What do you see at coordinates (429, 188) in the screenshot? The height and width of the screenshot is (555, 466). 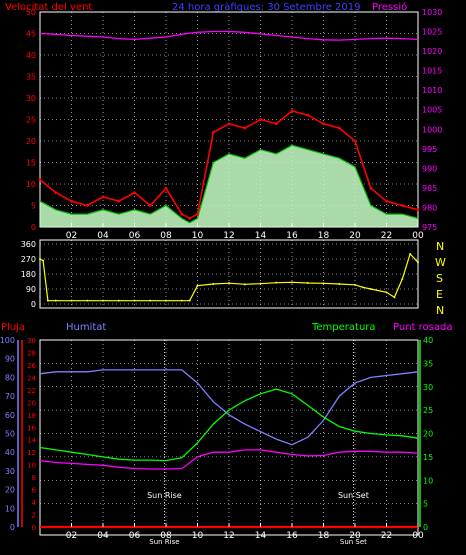 I see `pressure-y-tick-label: 985` at bounding box center [429, 188].